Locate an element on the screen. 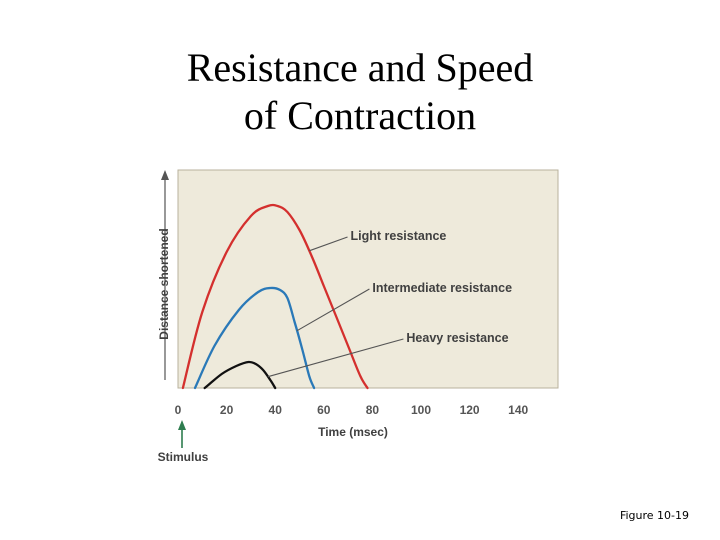 This screenshot has height=540, width=720. slide-title-line-2: of Contraction is located at coordinates (360, 115).